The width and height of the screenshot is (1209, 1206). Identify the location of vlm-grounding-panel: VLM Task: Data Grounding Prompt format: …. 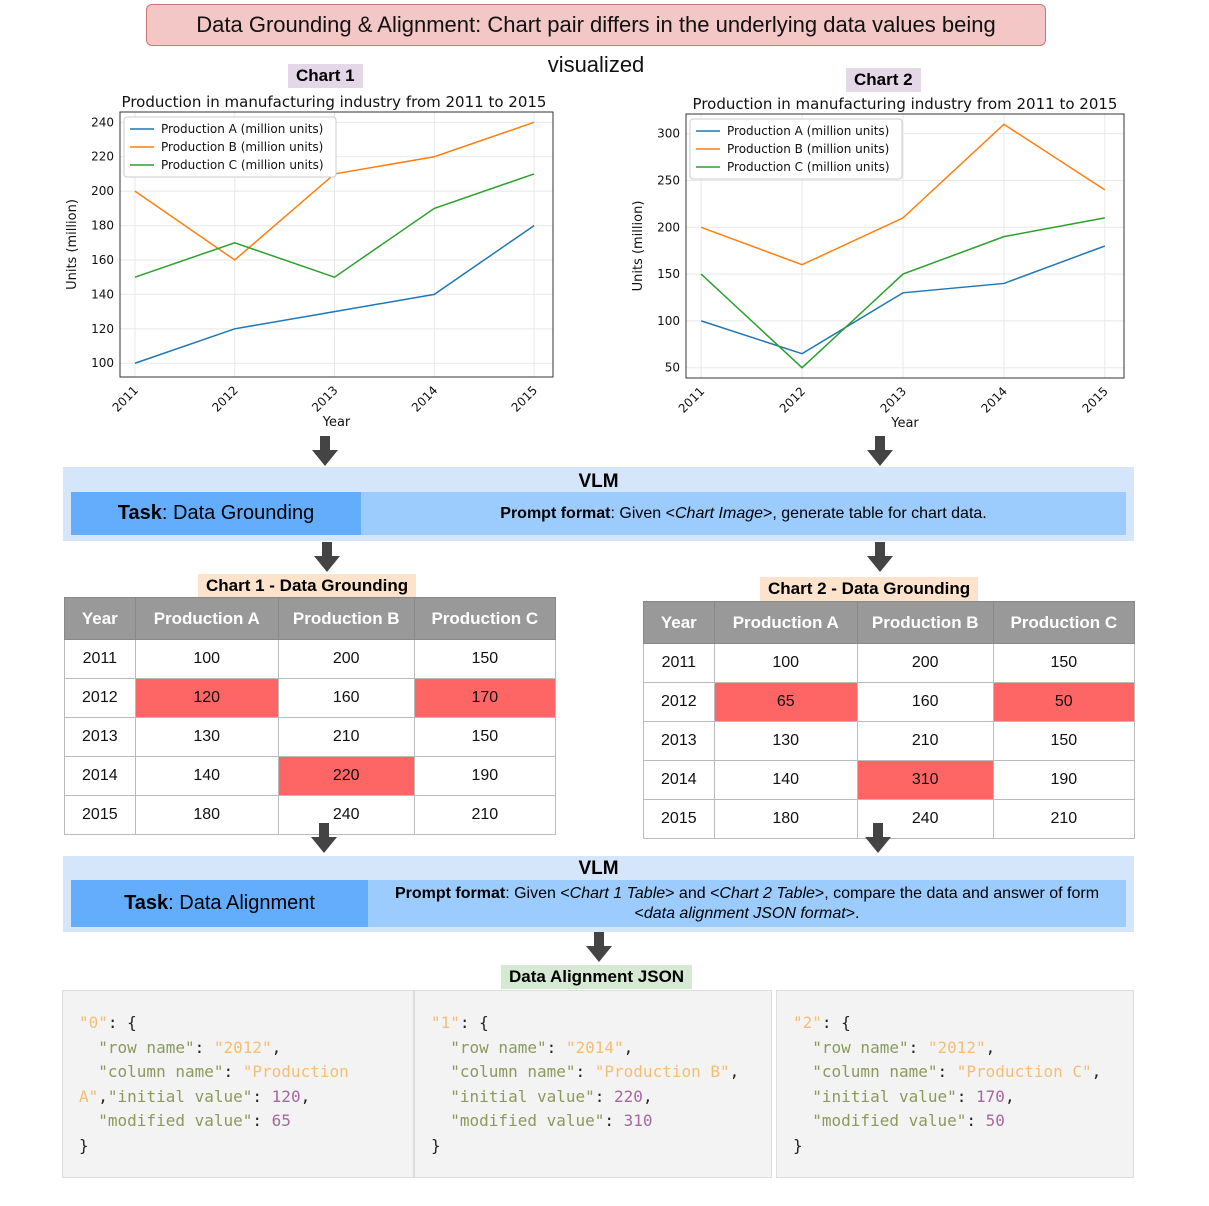
(598, 504).